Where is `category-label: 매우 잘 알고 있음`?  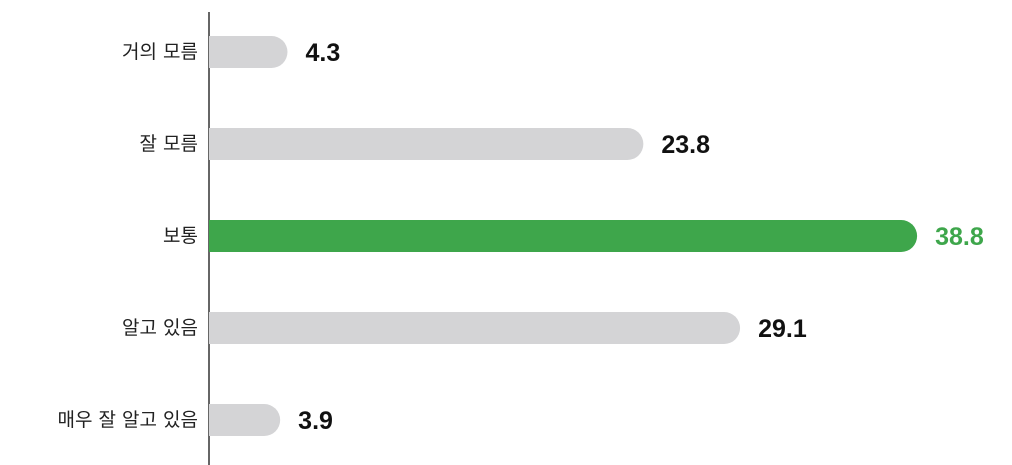
category-label: 매우 잘 알고 있음 is located at coordinates (128, 420).